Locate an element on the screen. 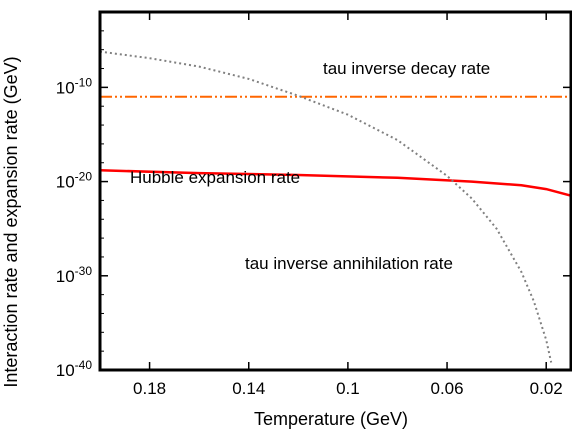 This screenshot has width=572, height=443. y-tick-label: 10-10 is located at coordinates (74, 86).